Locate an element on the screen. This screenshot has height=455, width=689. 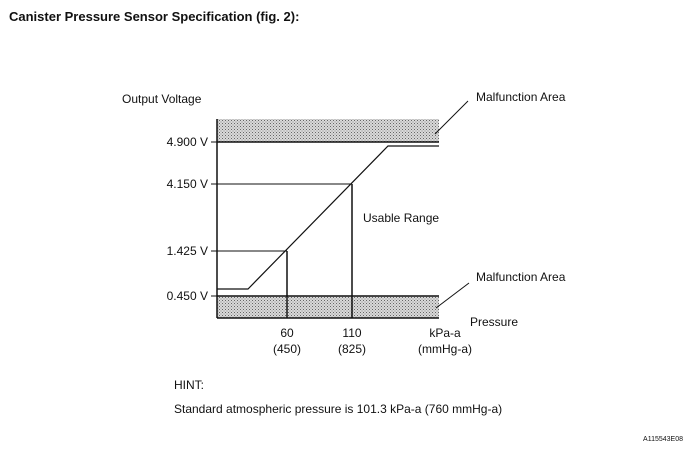
malfunction-area-label-top: Malfunction Area is located at coordinates (521, 97).